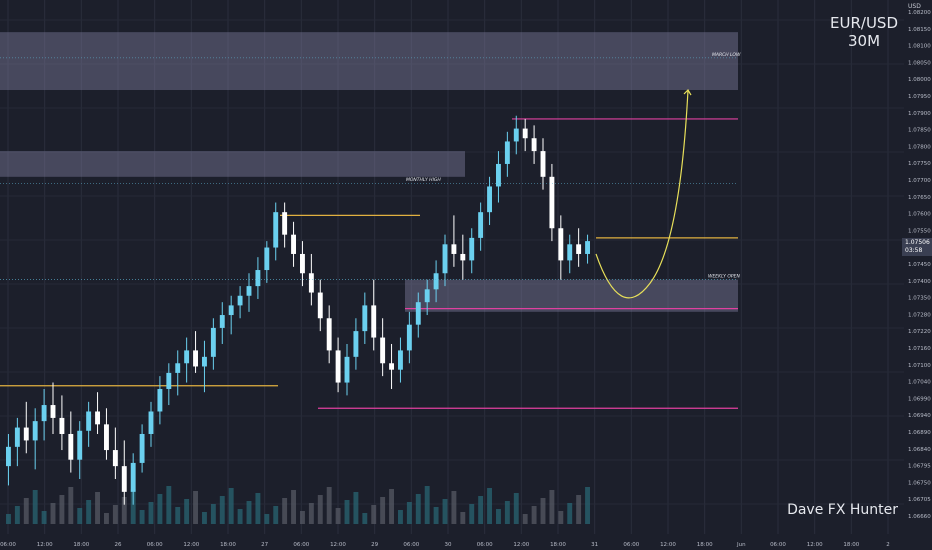 The width and height of the screenshot is (932, 550). What do you see at coordinates (919, 467) in the screenshot?
I see `price-tick-label: 1.06795` at bounding box center [919, 467].